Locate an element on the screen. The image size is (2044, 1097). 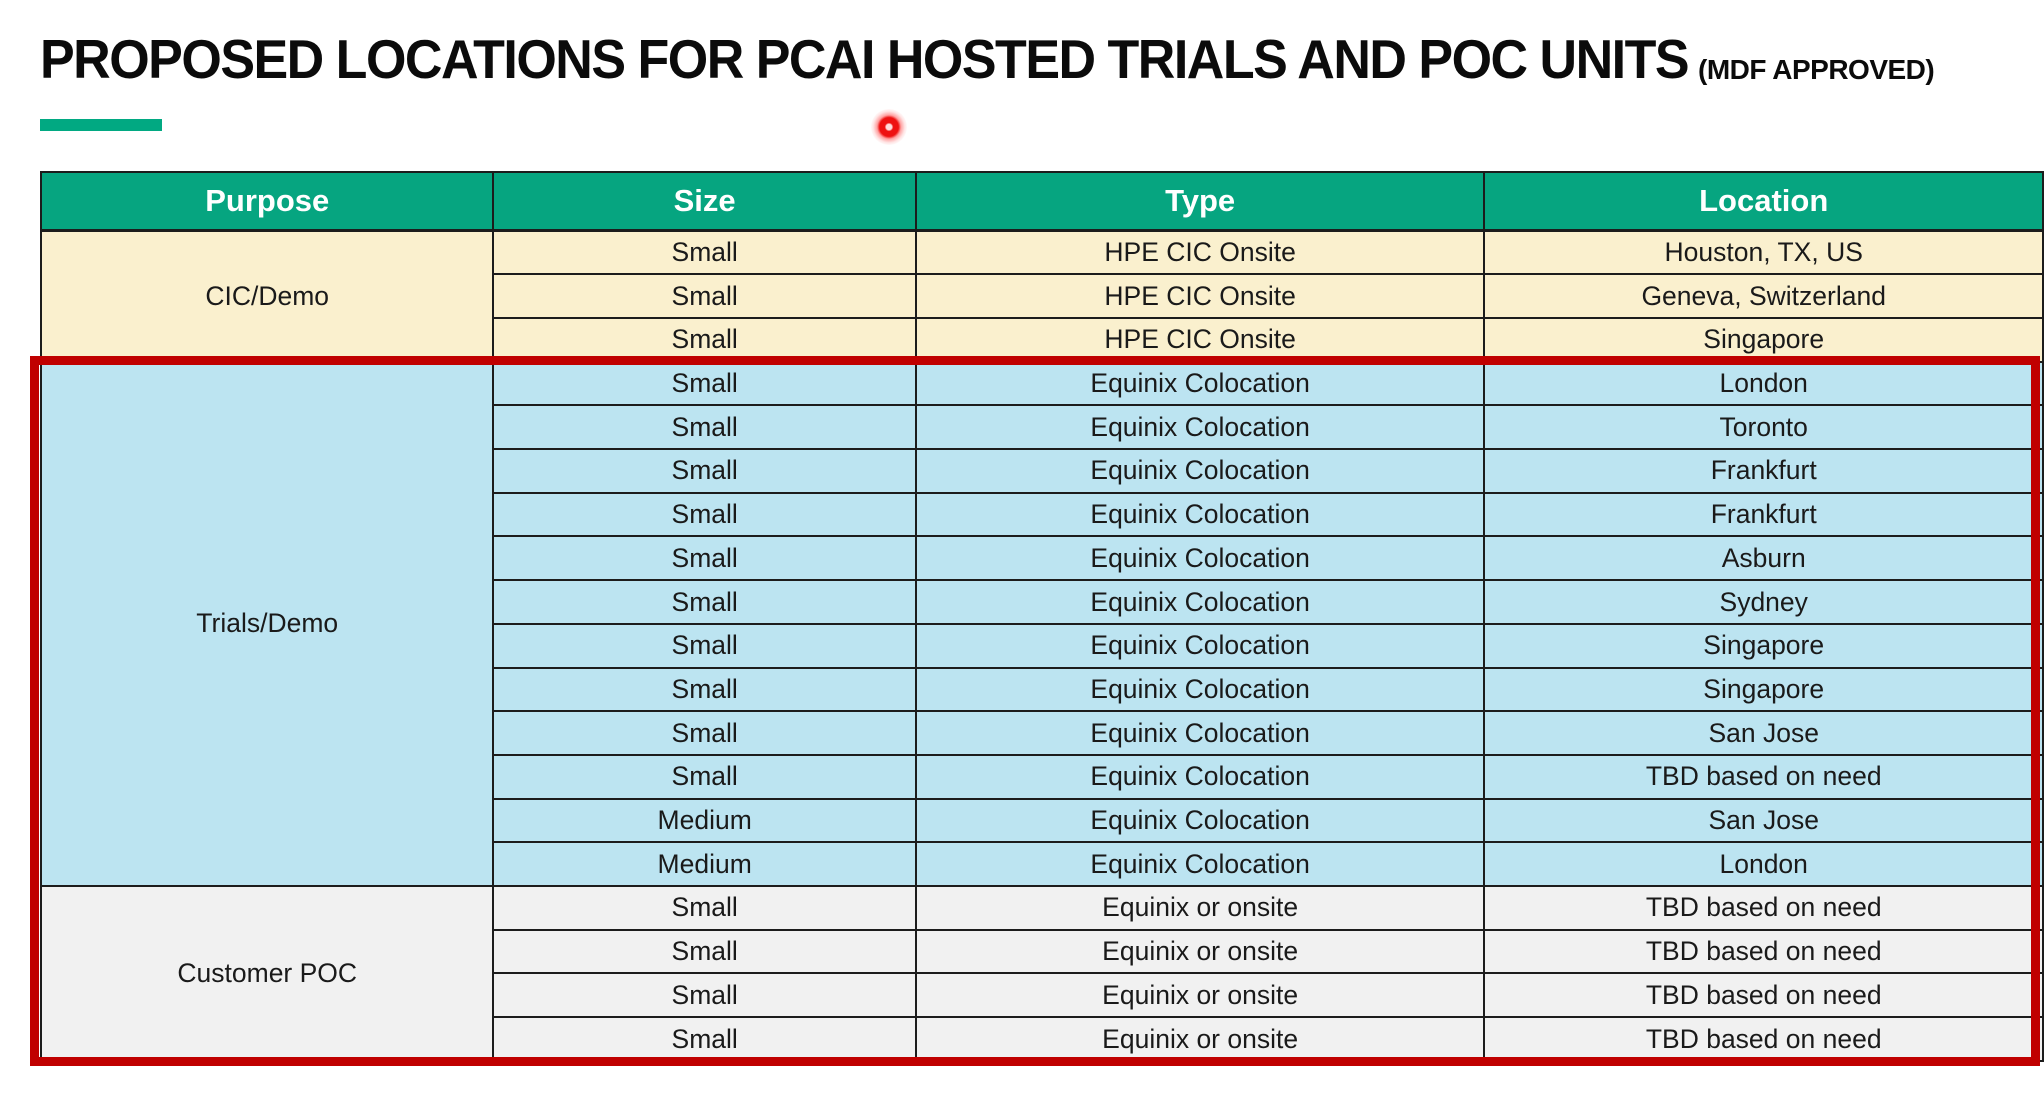
location-cell: Geneva, Switzerland is located at coordinates (1763, 296).